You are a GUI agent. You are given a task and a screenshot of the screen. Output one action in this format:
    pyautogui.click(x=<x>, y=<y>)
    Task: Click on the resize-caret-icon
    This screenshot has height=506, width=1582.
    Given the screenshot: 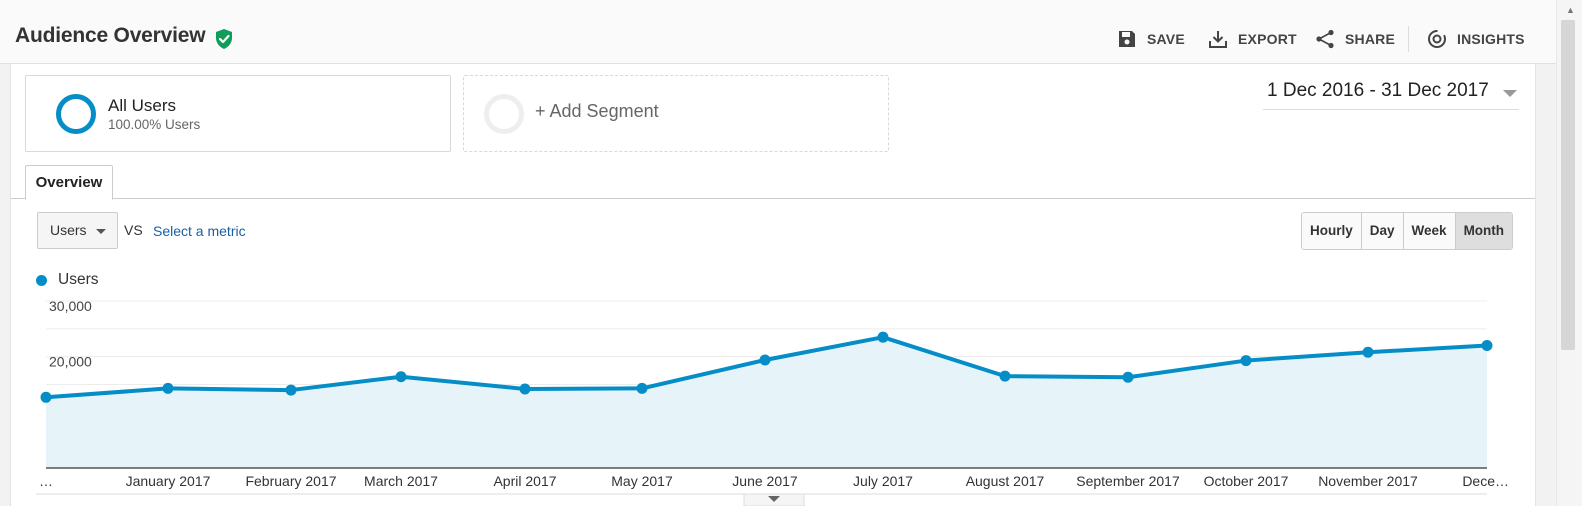 What is the action you would take?
    pyautogui.click(x=774, y=499)
    